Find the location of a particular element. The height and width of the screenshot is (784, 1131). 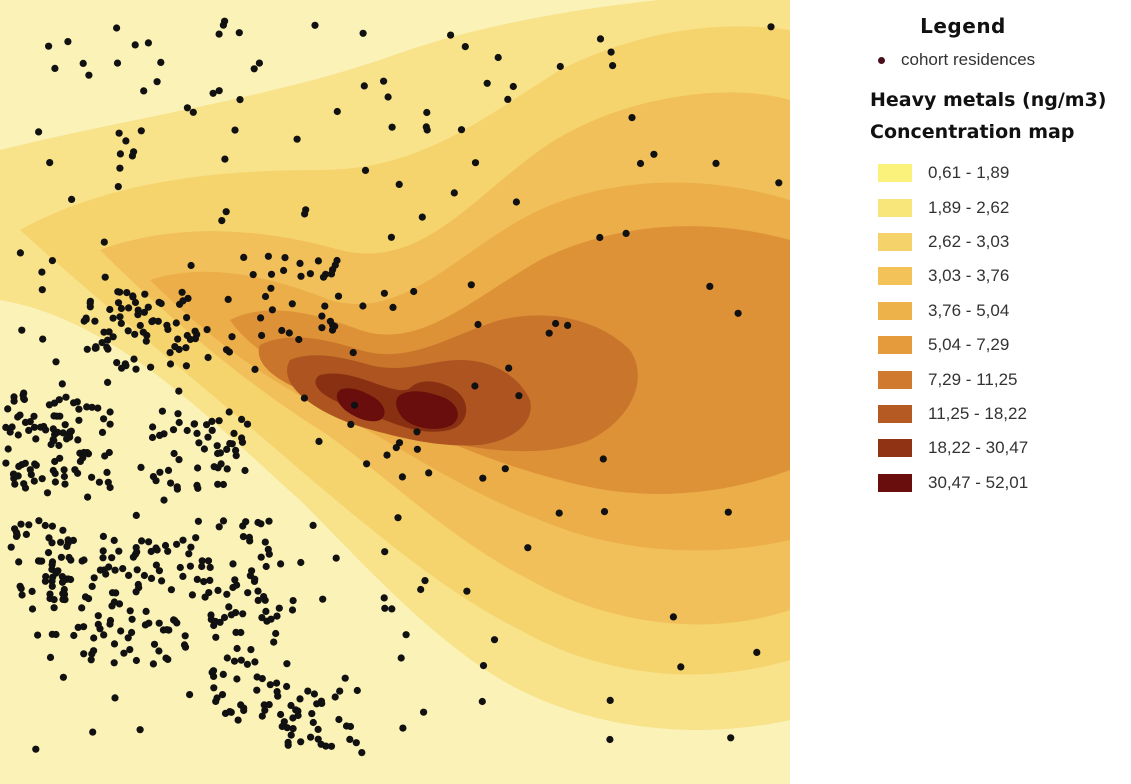

legend-class-label-1: 0,61 - 1,89 is located at coordinates (969, 173).